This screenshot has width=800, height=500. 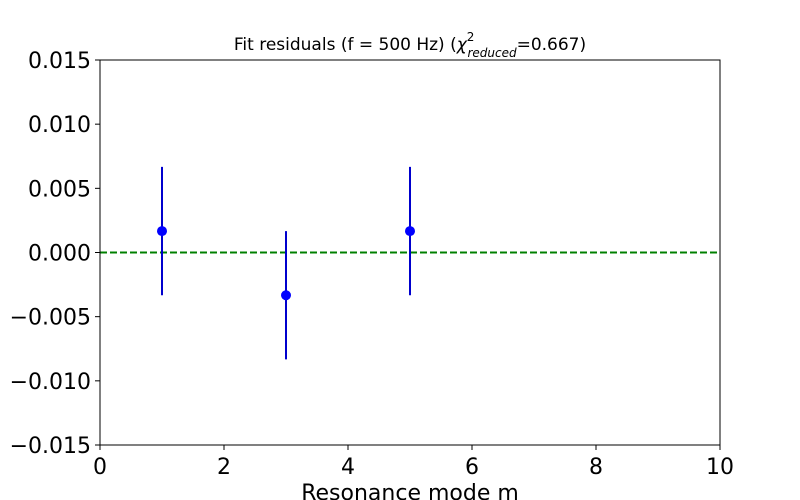 What do you see at coordinates (410, 490) in the screenshot?
I see `x-axis-title: Resonance mode m` at bounding box center [410, 490].